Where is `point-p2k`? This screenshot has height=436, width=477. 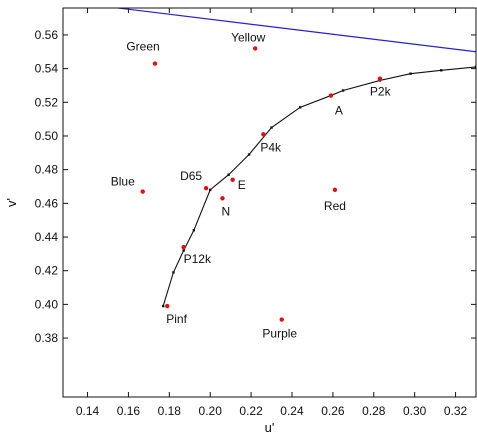
point-p2k is located at coordinates (380, 78).